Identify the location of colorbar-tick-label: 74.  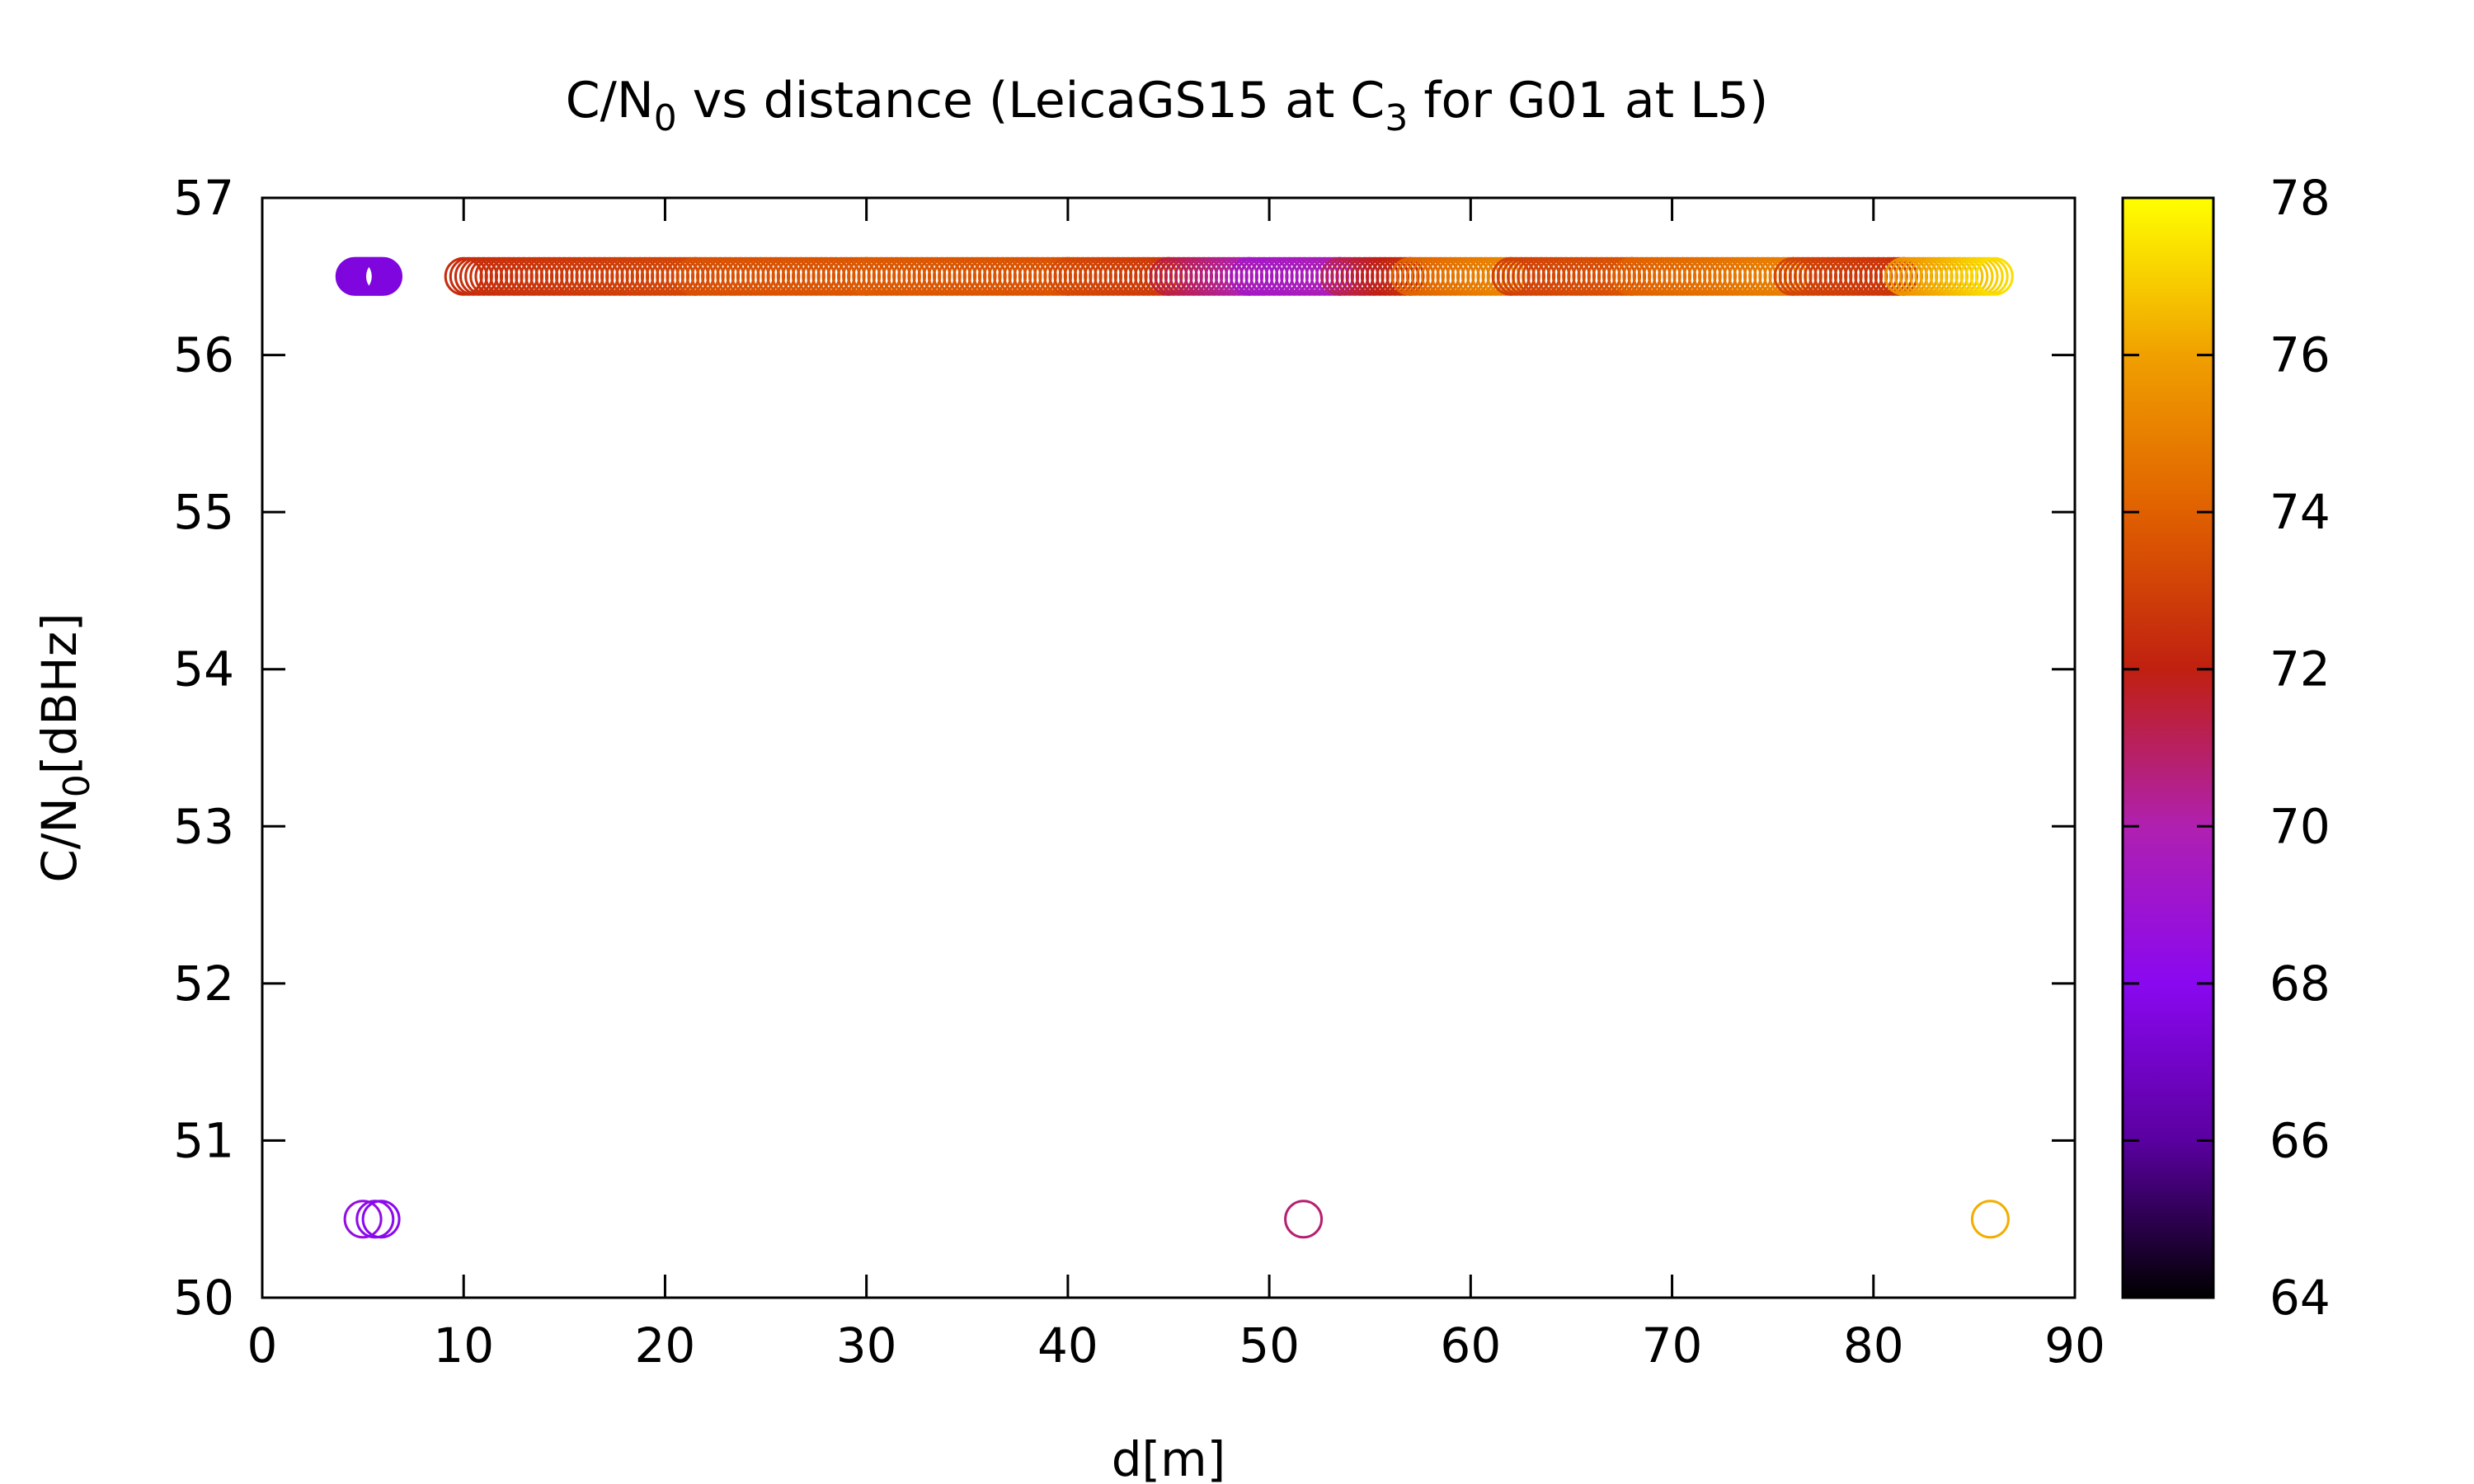
(2300, 512).